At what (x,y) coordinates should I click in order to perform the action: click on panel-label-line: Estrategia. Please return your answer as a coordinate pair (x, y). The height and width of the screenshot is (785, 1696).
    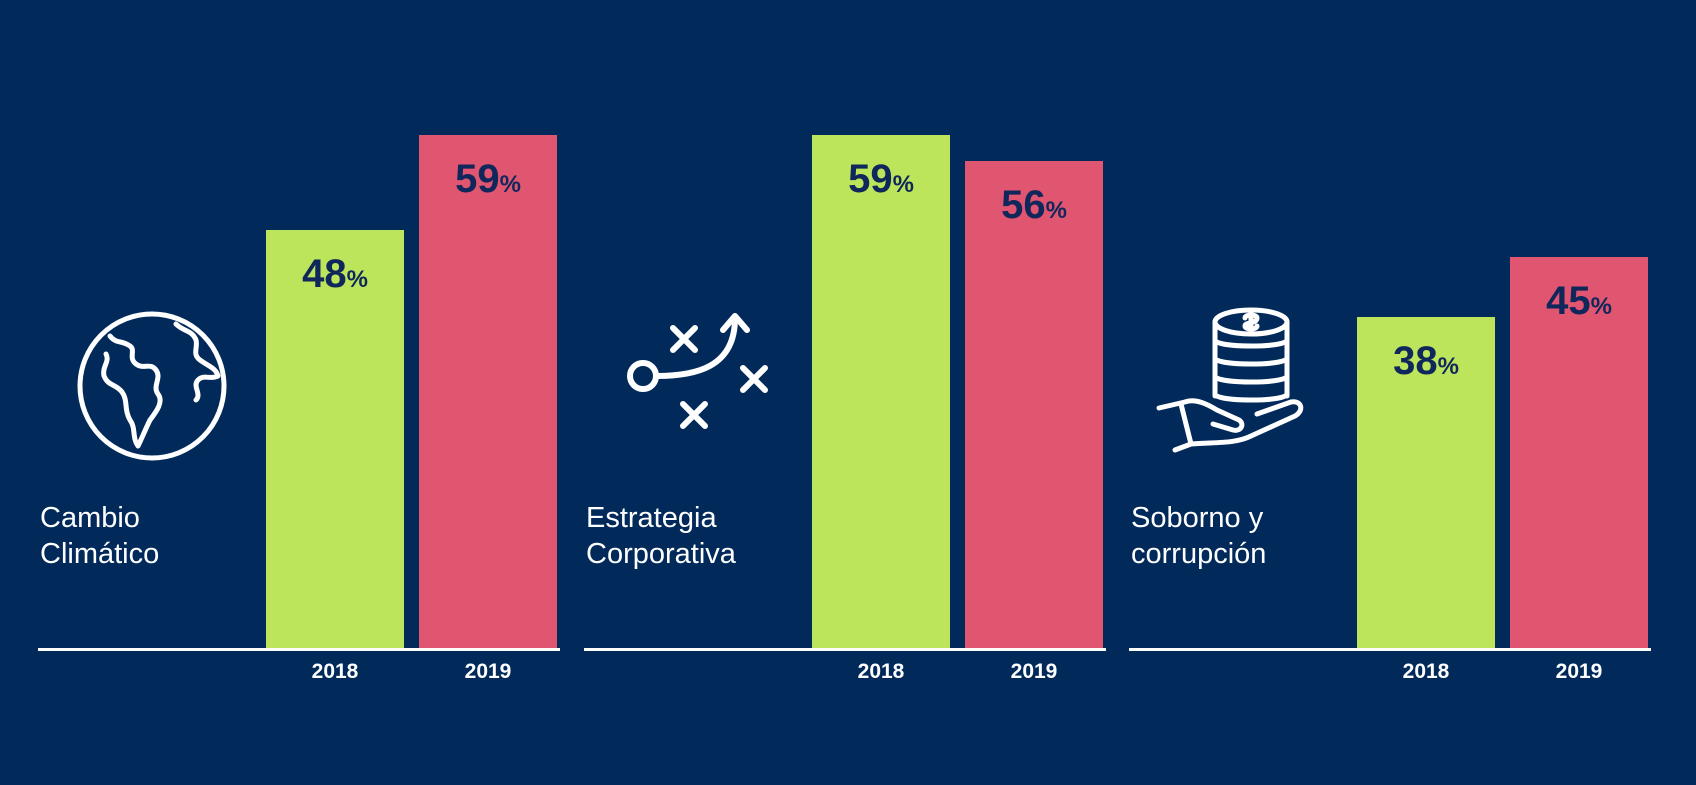
    Looking at the image, I should click on (651, 518).